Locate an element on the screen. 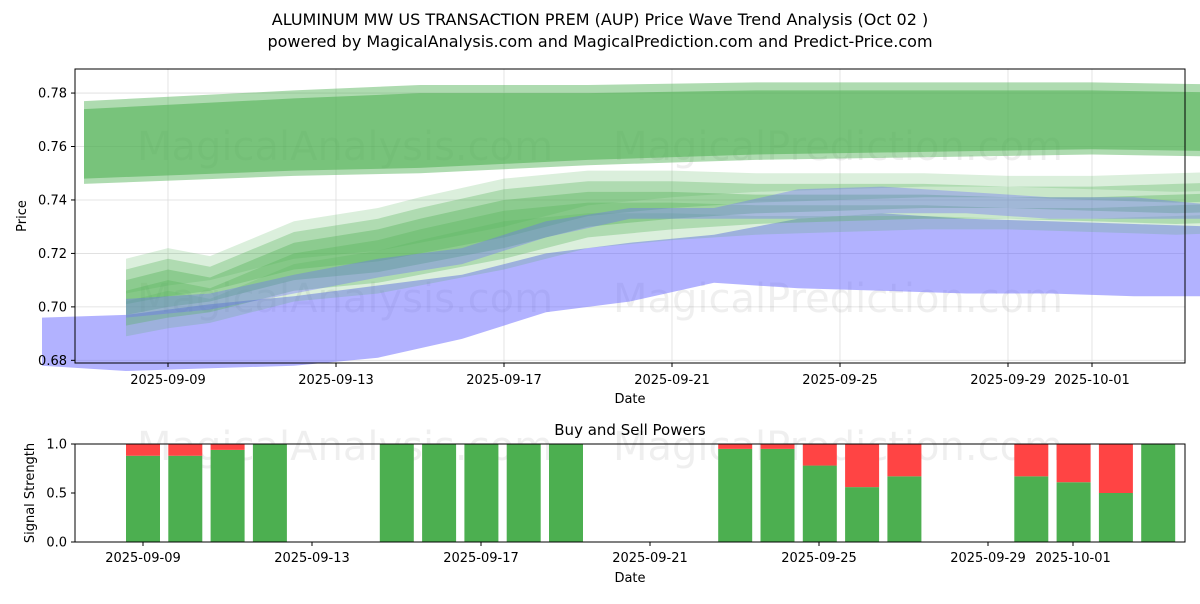 The image size is (1200, 604). signal-y-ticks: 0.0 0.5 1.0 is located at coordinates (60, 494).